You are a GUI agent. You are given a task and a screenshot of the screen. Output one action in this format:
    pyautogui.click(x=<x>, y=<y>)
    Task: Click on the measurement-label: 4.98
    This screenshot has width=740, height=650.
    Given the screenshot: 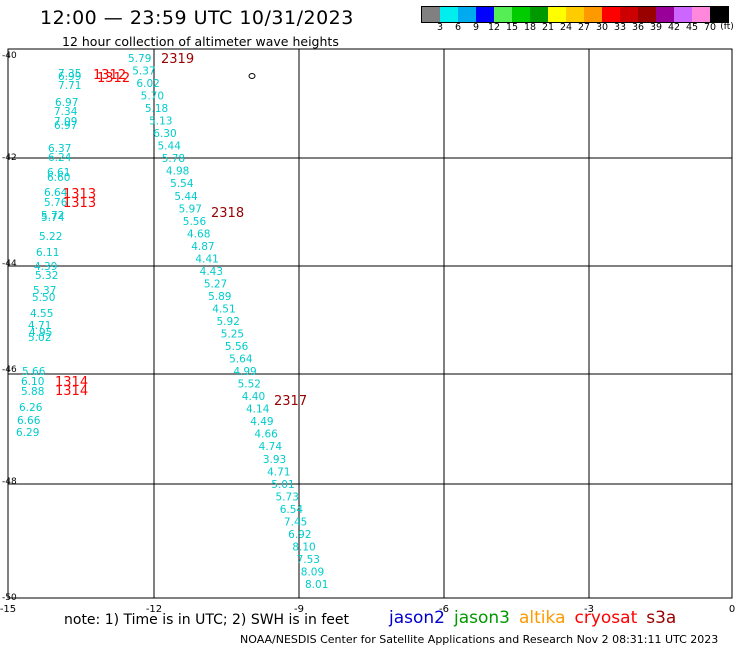 What is the action you would take?
    pyautogui.click(x=177, y=172)
    